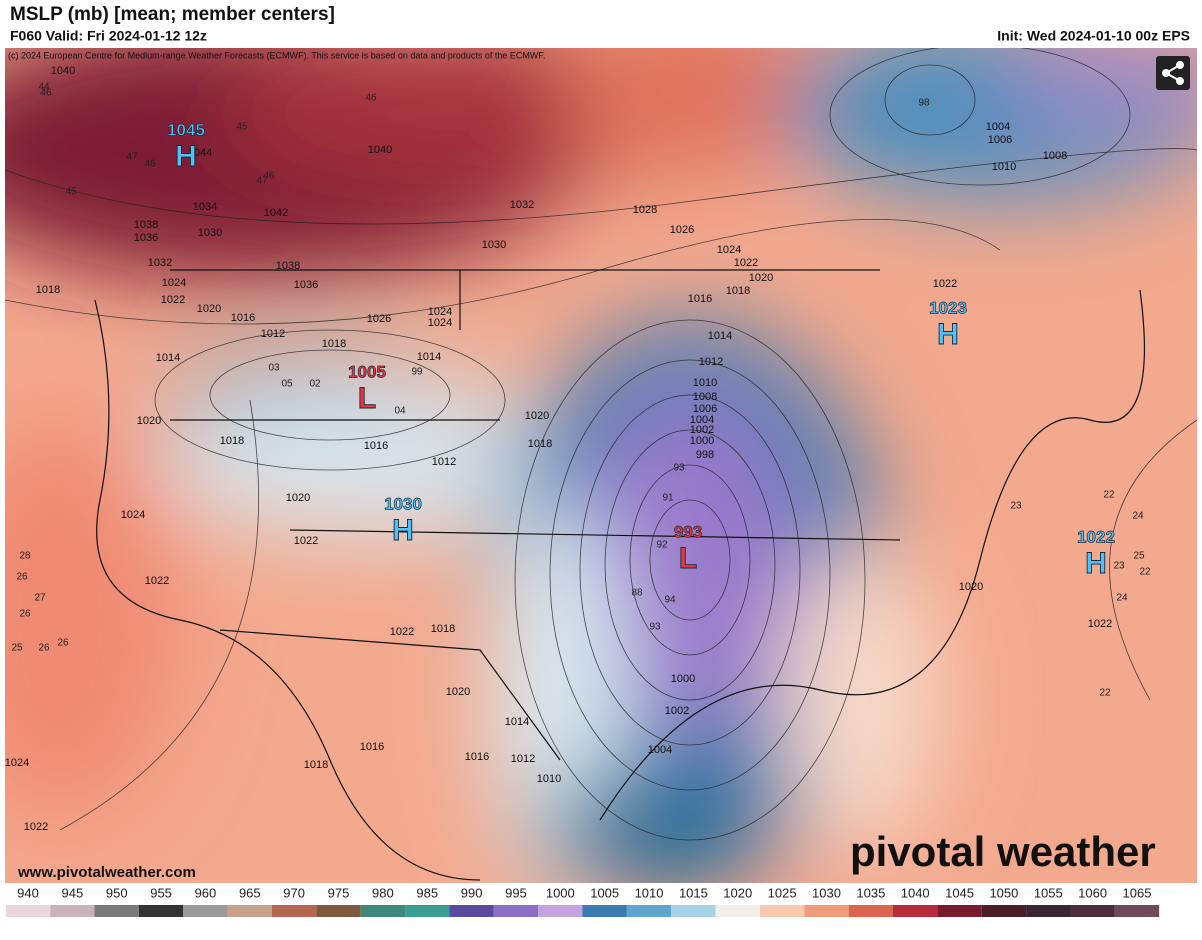 Image resolution: width=1202 pixels, height=940 pixels. Describe the element at coordinates (1109, 495) in the screenshot. I see `member-center: 22` at that location.